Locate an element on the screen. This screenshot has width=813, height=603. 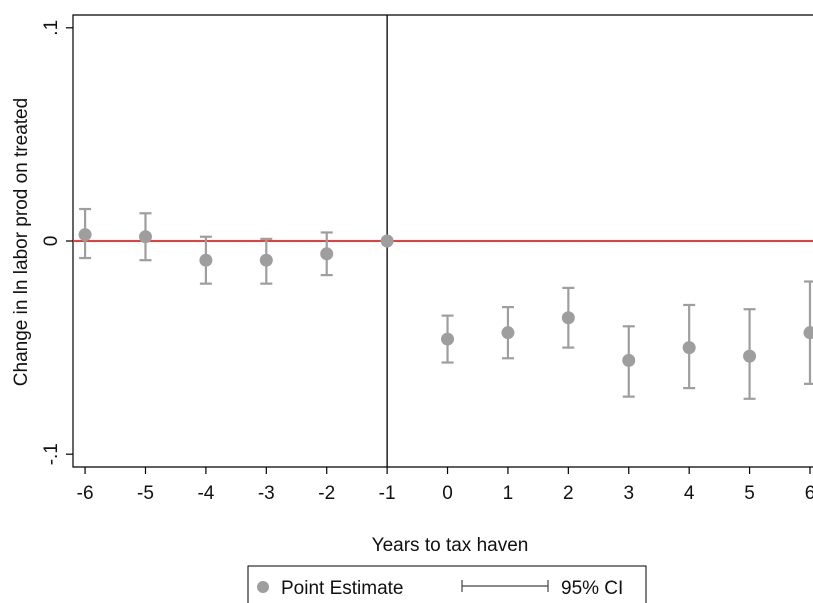
x-tick-label: 4 is located at coordinates (689, 493).